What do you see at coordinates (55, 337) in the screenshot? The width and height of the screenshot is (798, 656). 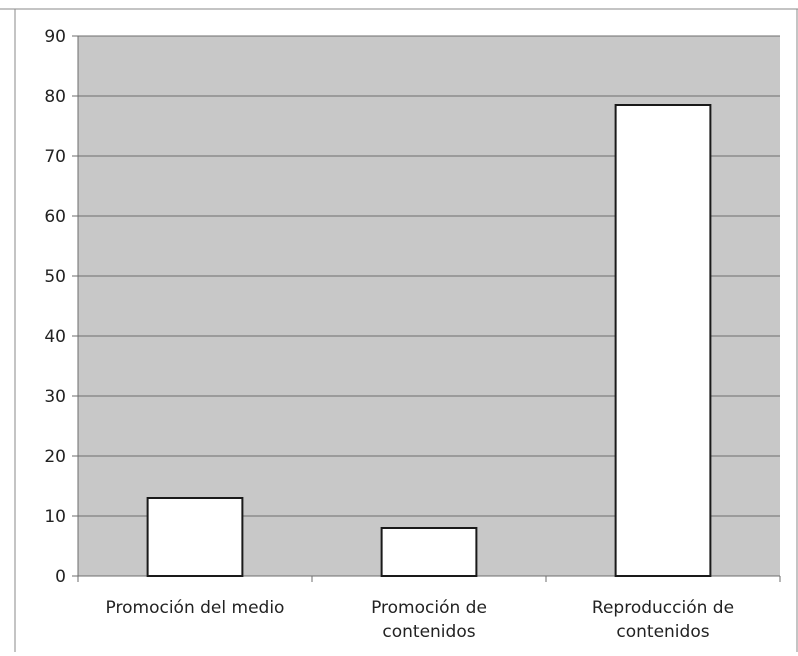 I see `y-tick-label: 40` at bounding box center [55, 337].